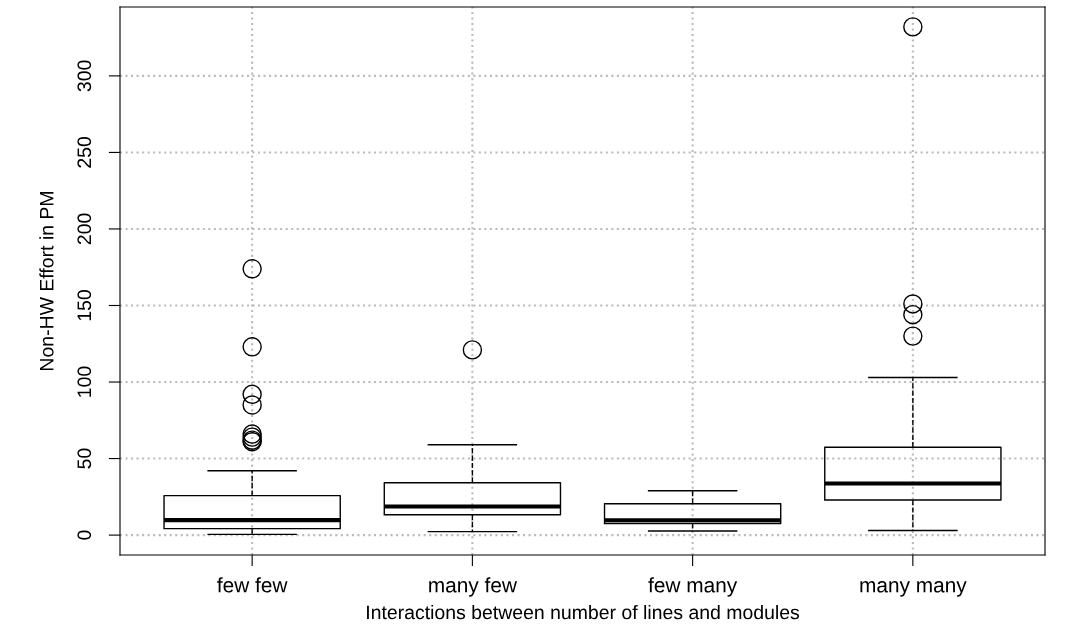  What do you see at coordinates (84, 305) in the screenshot?
I see `y-tick-label: 150` at bounding box center [84, 305].